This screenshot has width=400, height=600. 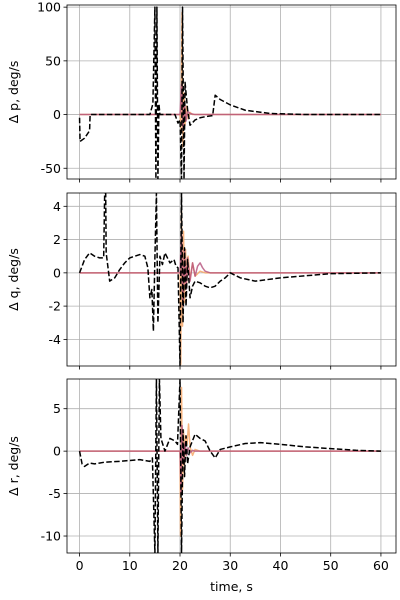 What do you see at coordinates (231, 586) in the screenshot?
I see `x-axis-label: time, s` at bounding box center [231, 586].